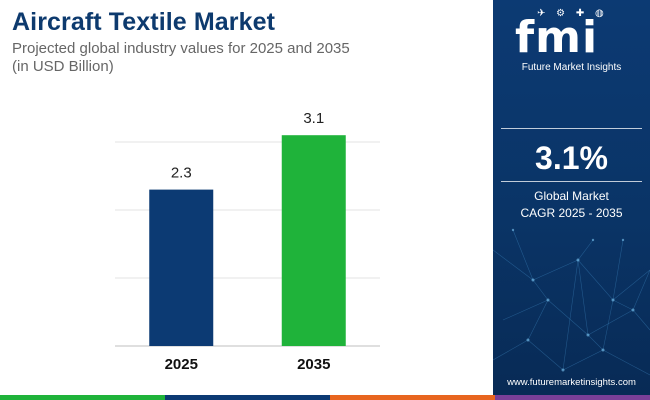  I want to click on divider-top, so click(571, 128).